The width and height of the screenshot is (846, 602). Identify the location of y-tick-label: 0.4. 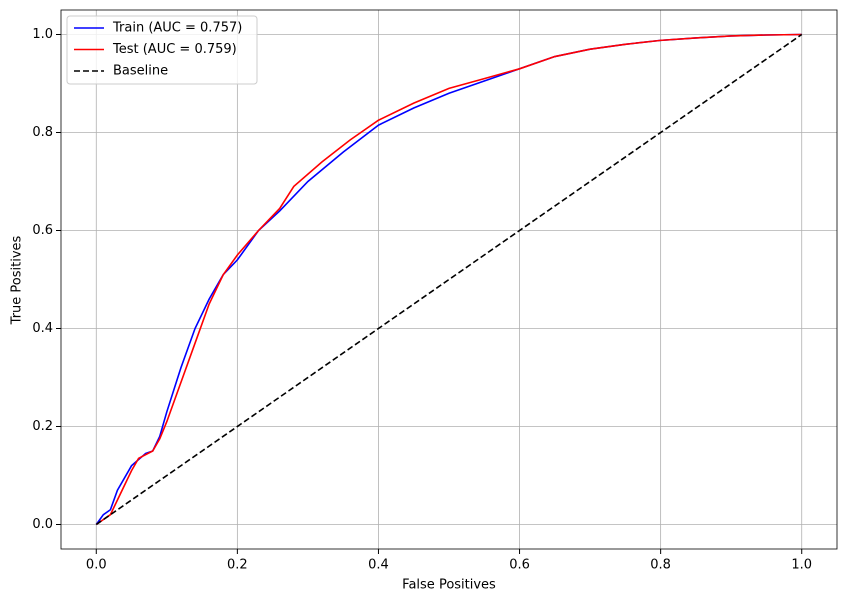
(42, 328).